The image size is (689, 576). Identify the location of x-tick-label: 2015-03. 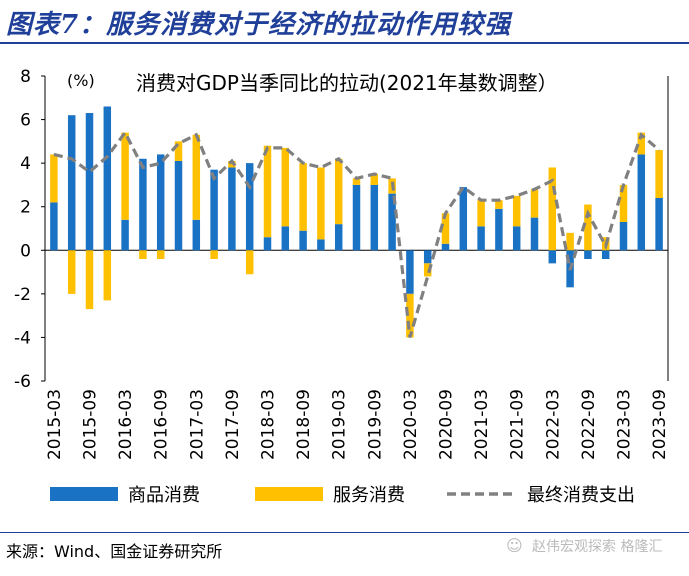
(55, 424).